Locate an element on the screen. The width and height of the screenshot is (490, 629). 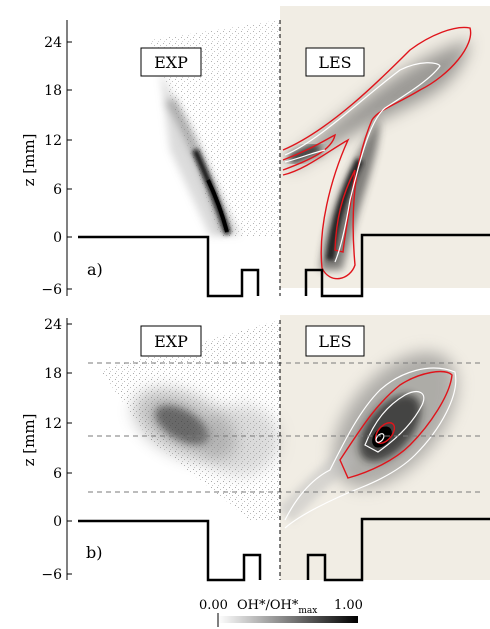
exp-image is located at coordinates (190, 420).